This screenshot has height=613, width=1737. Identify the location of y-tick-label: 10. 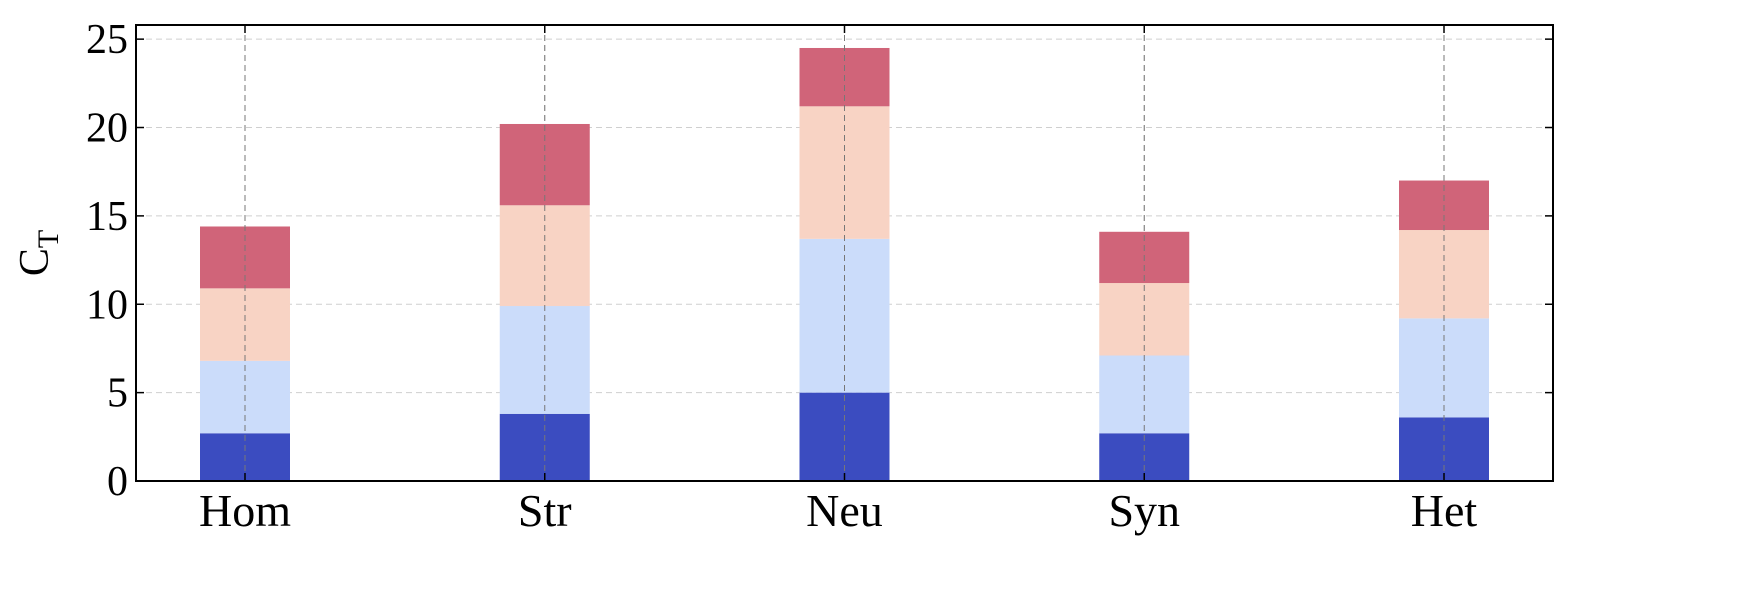
(107, 305).